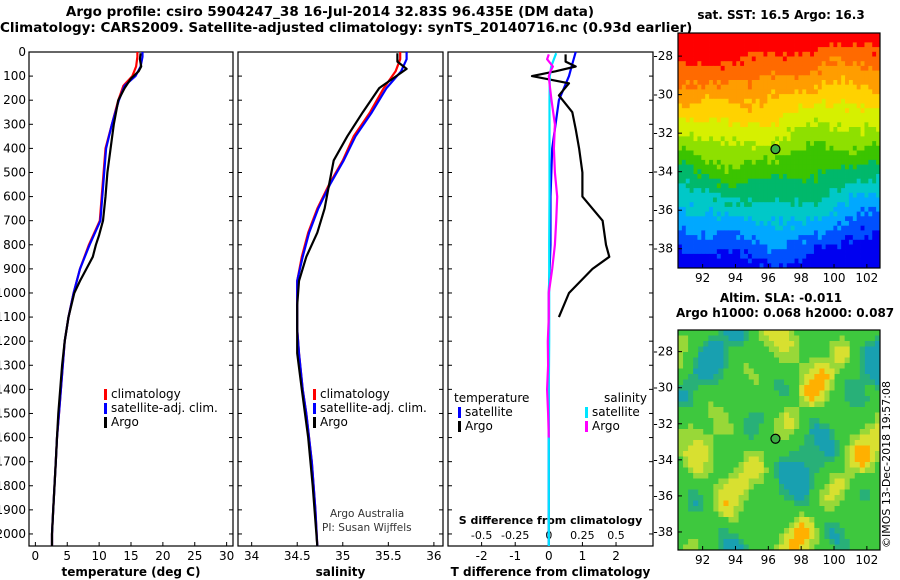 This screenshot has height=580, width=900. I want to click on difference-xtick-label: 0, so click(549, 556).